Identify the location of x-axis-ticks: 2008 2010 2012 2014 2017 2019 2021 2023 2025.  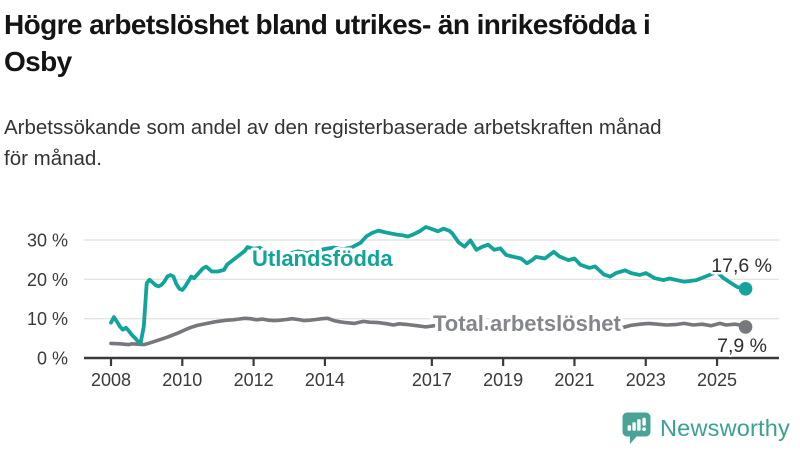
(414, 374).